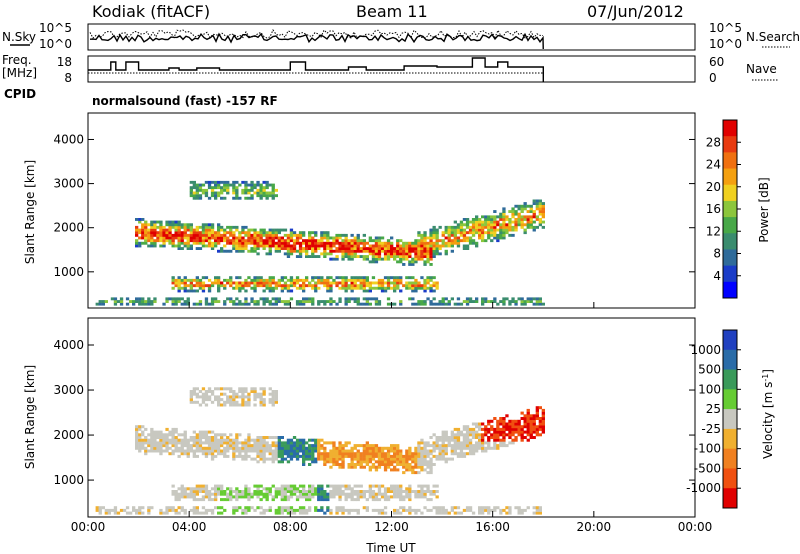 The width and height of the screenshot is (800, 554). I want to click on nsearch-tick-low: 10^0, so click(725, 44).